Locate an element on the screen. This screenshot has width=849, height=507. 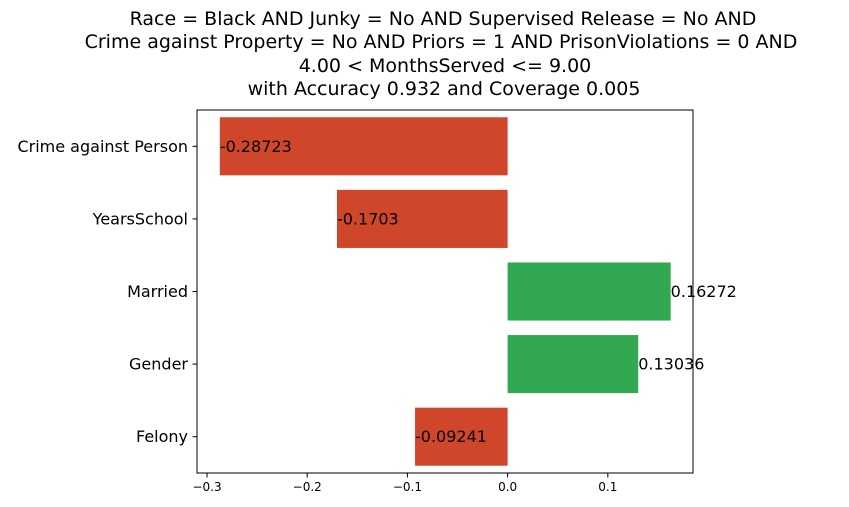
x-tick-label: −0.2 is located at coordinates (307, 487).